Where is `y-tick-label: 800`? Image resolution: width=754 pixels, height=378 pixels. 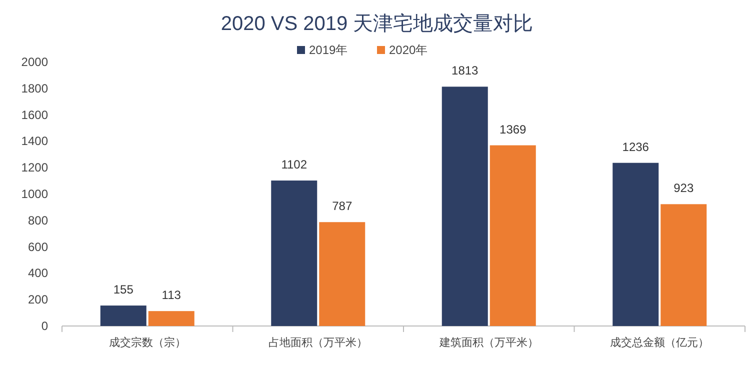 y-tick-label: 800 is located at coordinates (38, 220).